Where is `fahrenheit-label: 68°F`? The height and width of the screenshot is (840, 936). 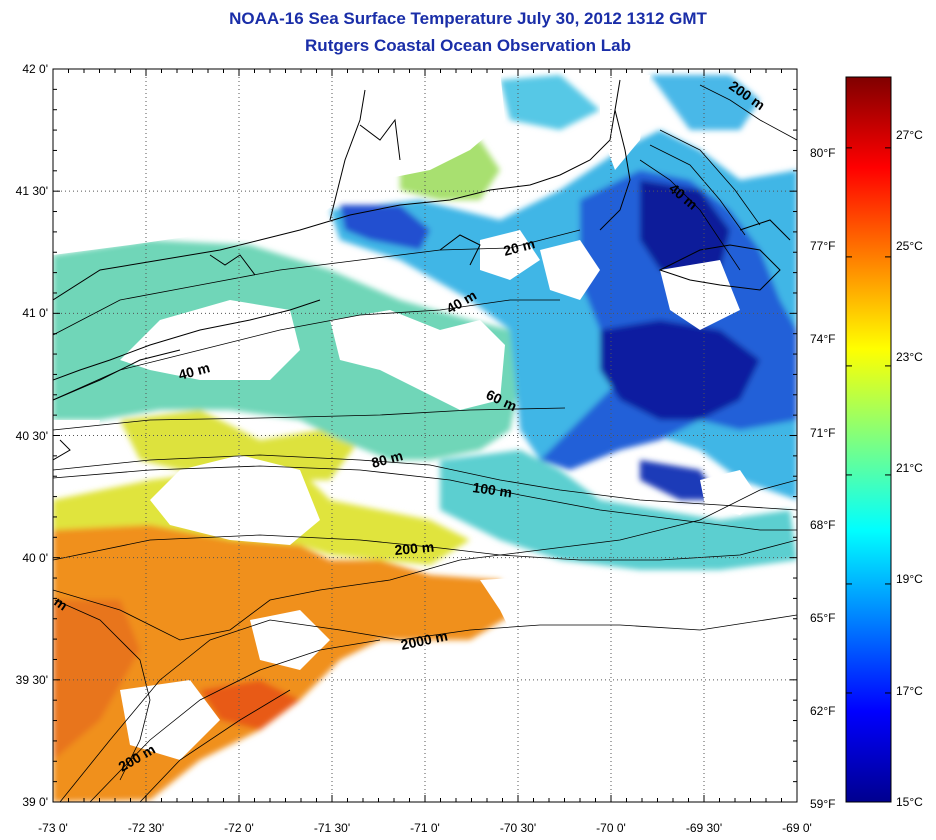 fahrenheit-label: 68°F is located at coordinates (822, 525).